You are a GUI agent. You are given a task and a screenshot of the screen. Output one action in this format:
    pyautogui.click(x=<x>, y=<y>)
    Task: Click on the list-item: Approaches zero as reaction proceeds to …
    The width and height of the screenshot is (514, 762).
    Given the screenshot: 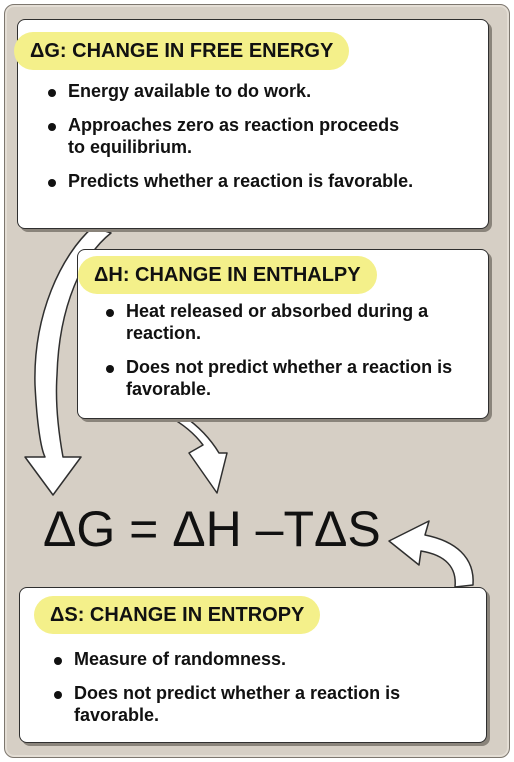 What is the action you would take?
    pyautogui.click(x=227, y=136)
    